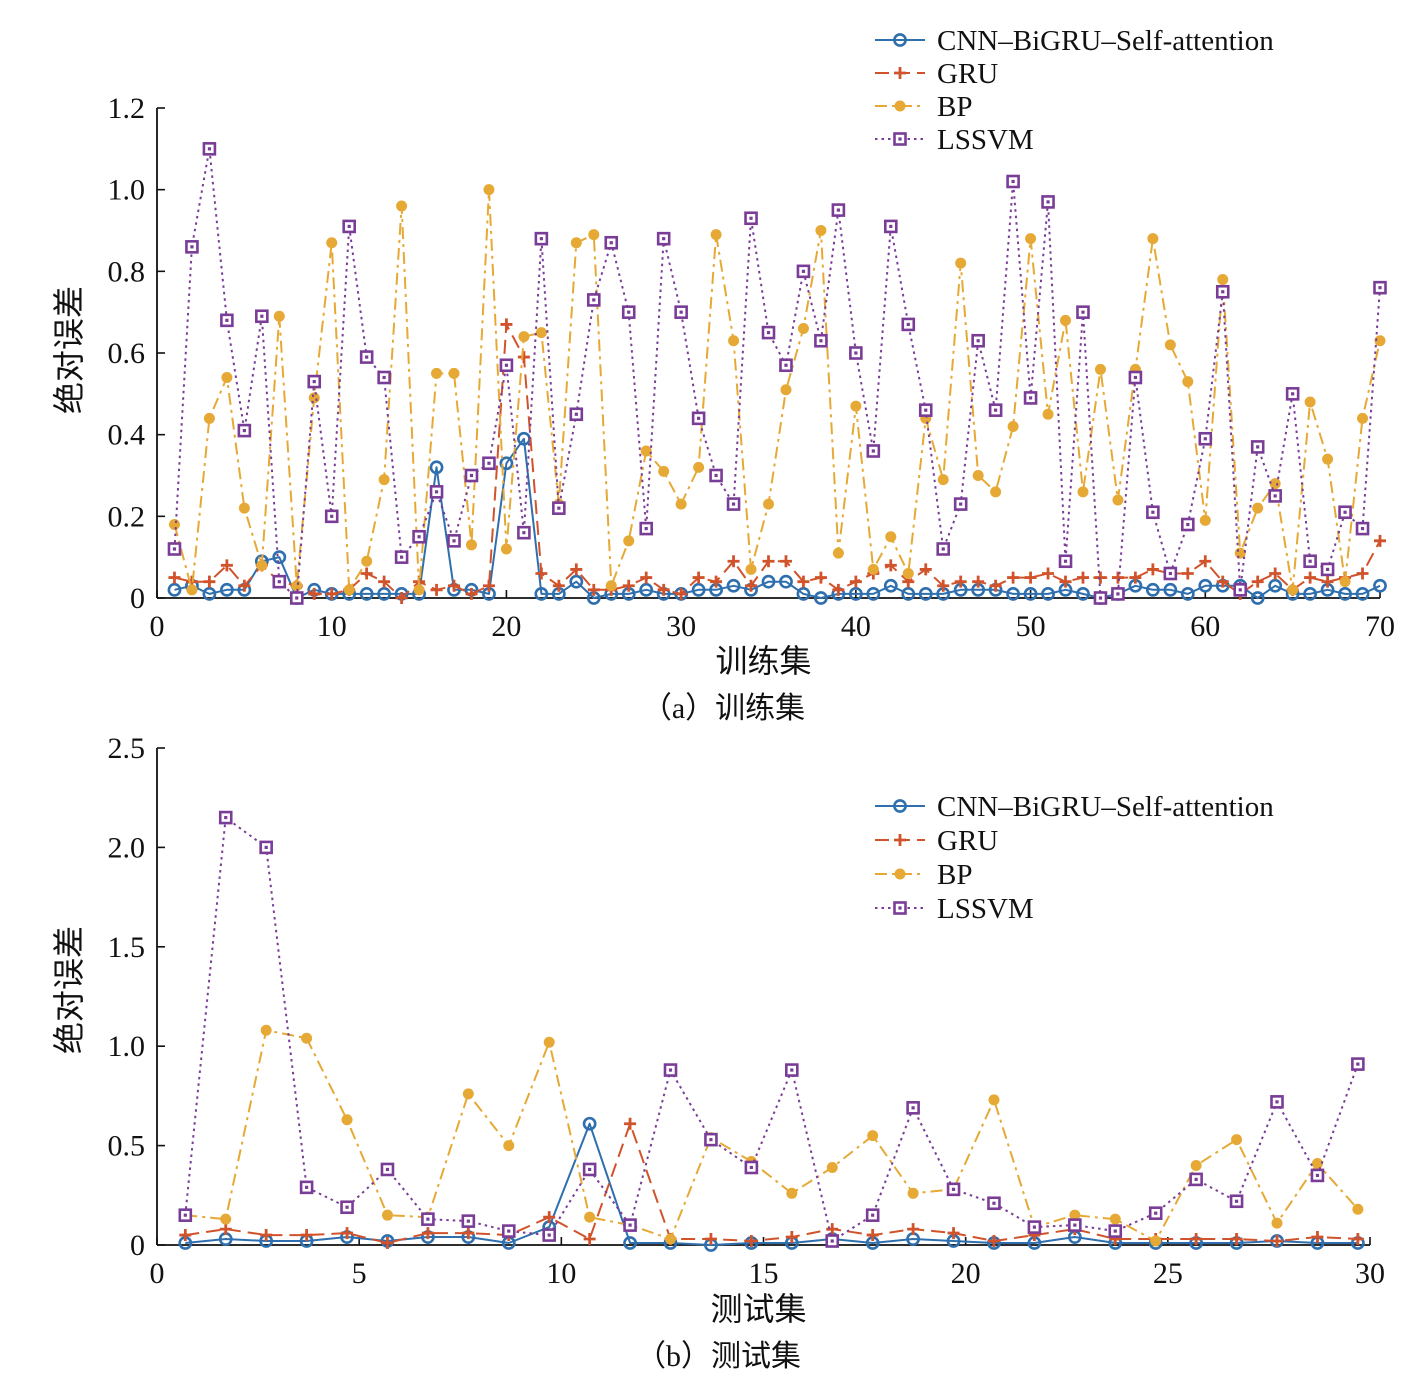  What do you see at coordinates (69, 350) in the screenshot?
I see `train-y-axis-title: 绝对误差` at bounding box center [69, 350].